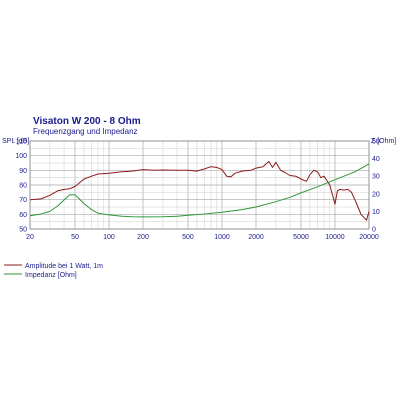  Describe the element at coordinates (21, 142) in the screenshot. I see `y-left-tick-label: 110` at that location.